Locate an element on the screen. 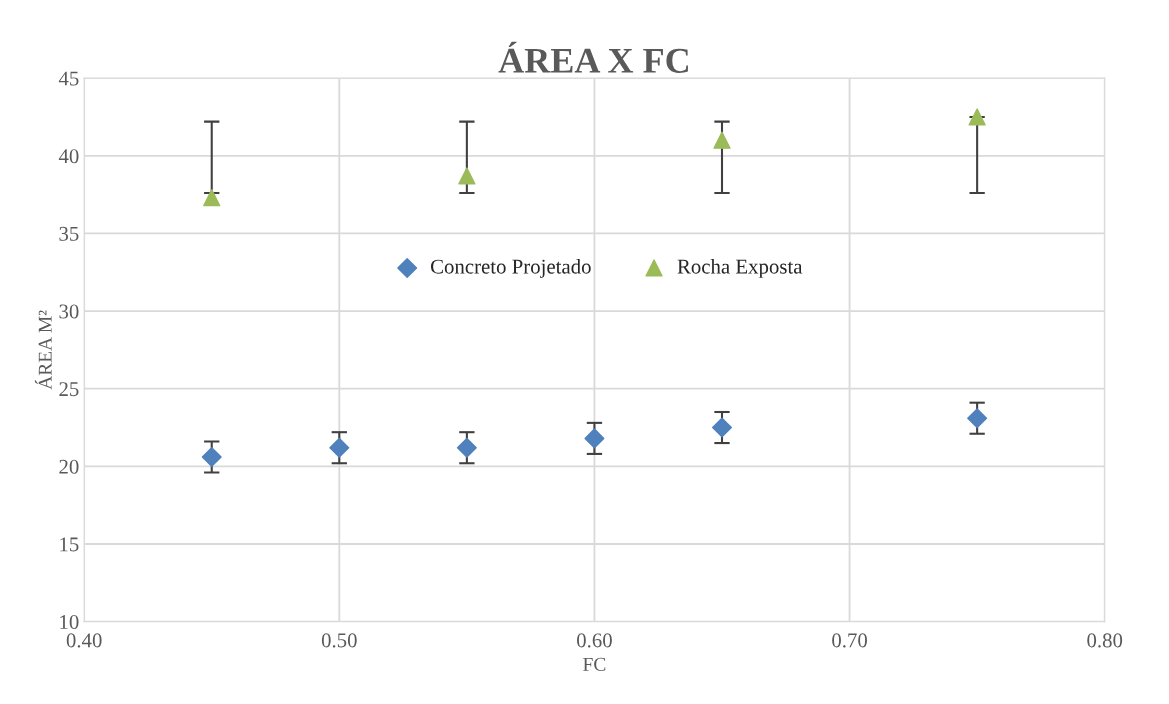 The height and width of the screenshot is (704, 1169). y-tick-label: 40 is located at coordinates (68, 156).